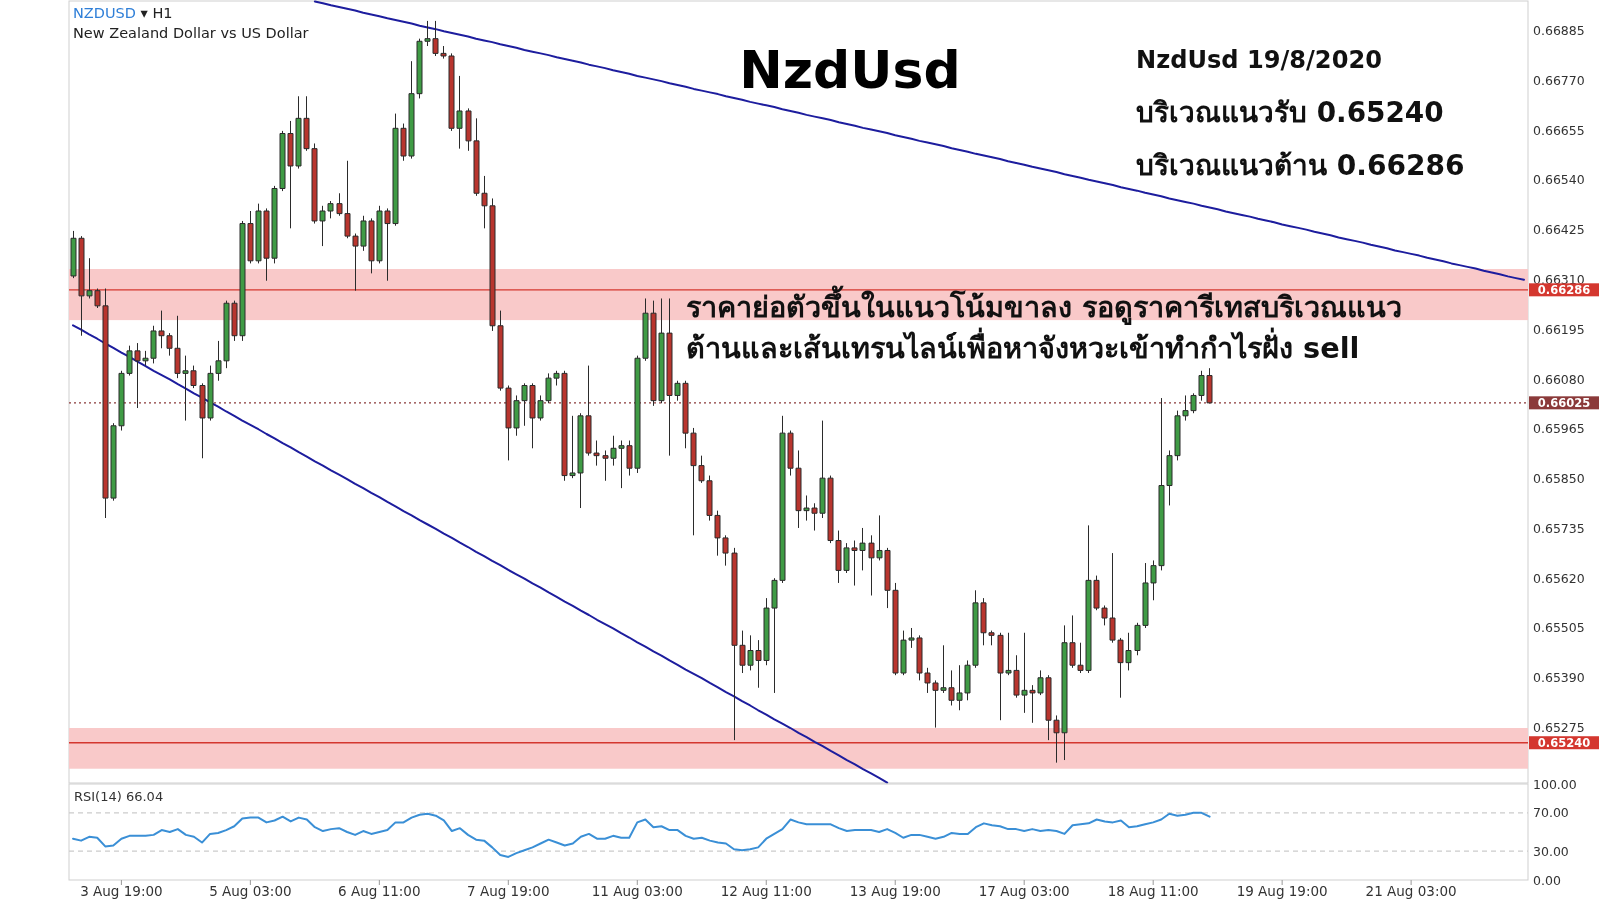 The image size is (1600, 900). What do you see at coordinates (1551, 813) in the screenshot?
I see `y-tick-label: 70.00` at bounding box center [1551, 813].